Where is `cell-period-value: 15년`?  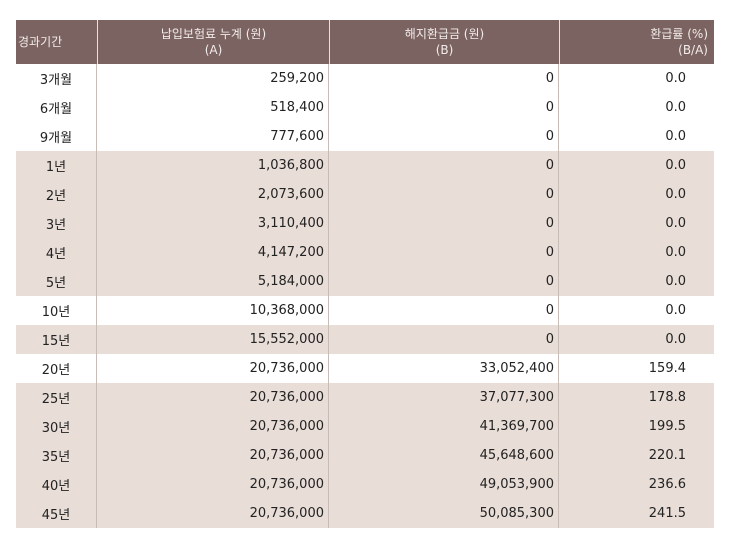
cell-period-value: 15년 is located at coordinates (56, 341).